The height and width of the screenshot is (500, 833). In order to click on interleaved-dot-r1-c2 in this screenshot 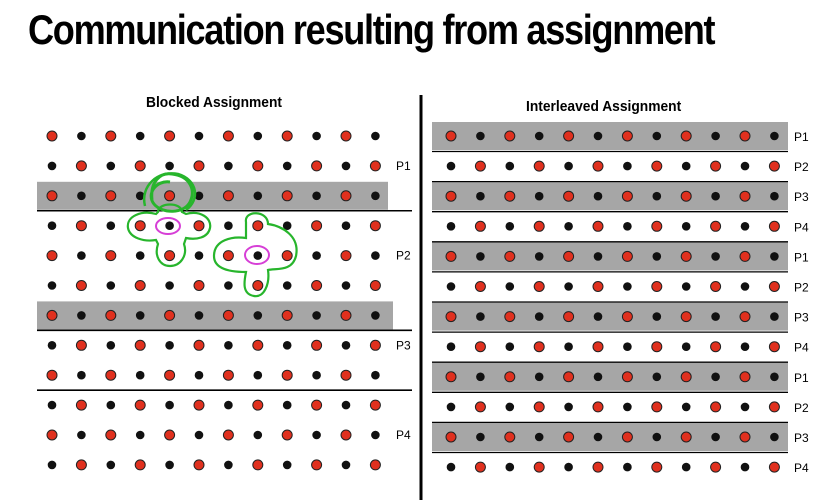, I will do `click(510, 166)`.